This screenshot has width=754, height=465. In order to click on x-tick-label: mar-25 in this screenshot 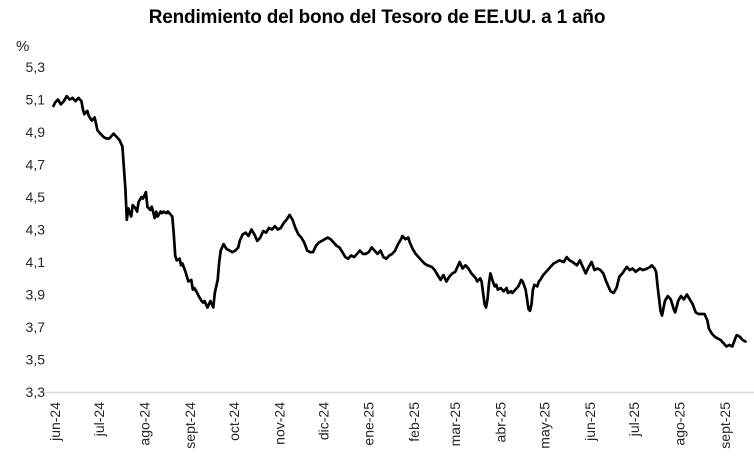, I will do `click(455, 424)`.